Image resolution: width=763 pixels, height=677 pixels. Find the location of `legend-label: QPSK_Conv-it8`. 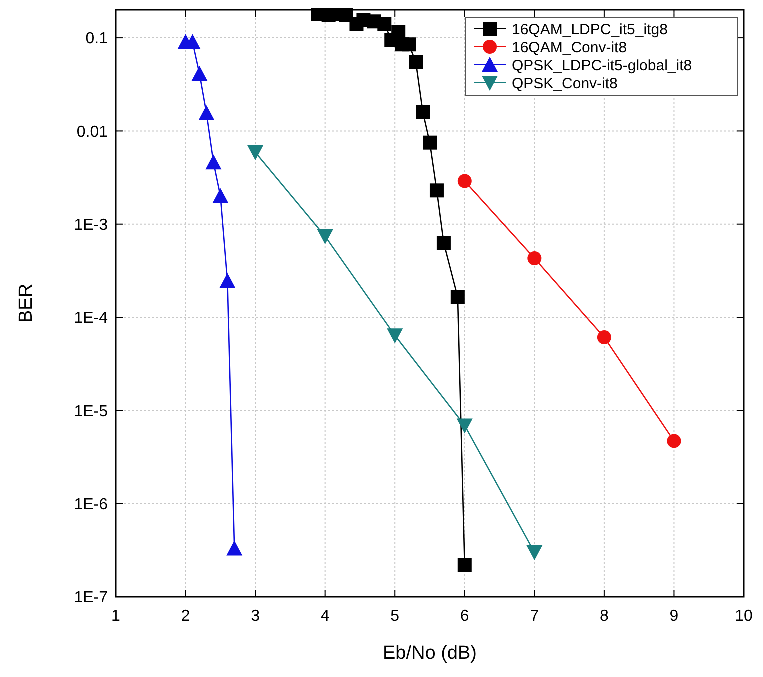

legend-label: QPSK_Conv-it8 is located at coordinates (565, 83).